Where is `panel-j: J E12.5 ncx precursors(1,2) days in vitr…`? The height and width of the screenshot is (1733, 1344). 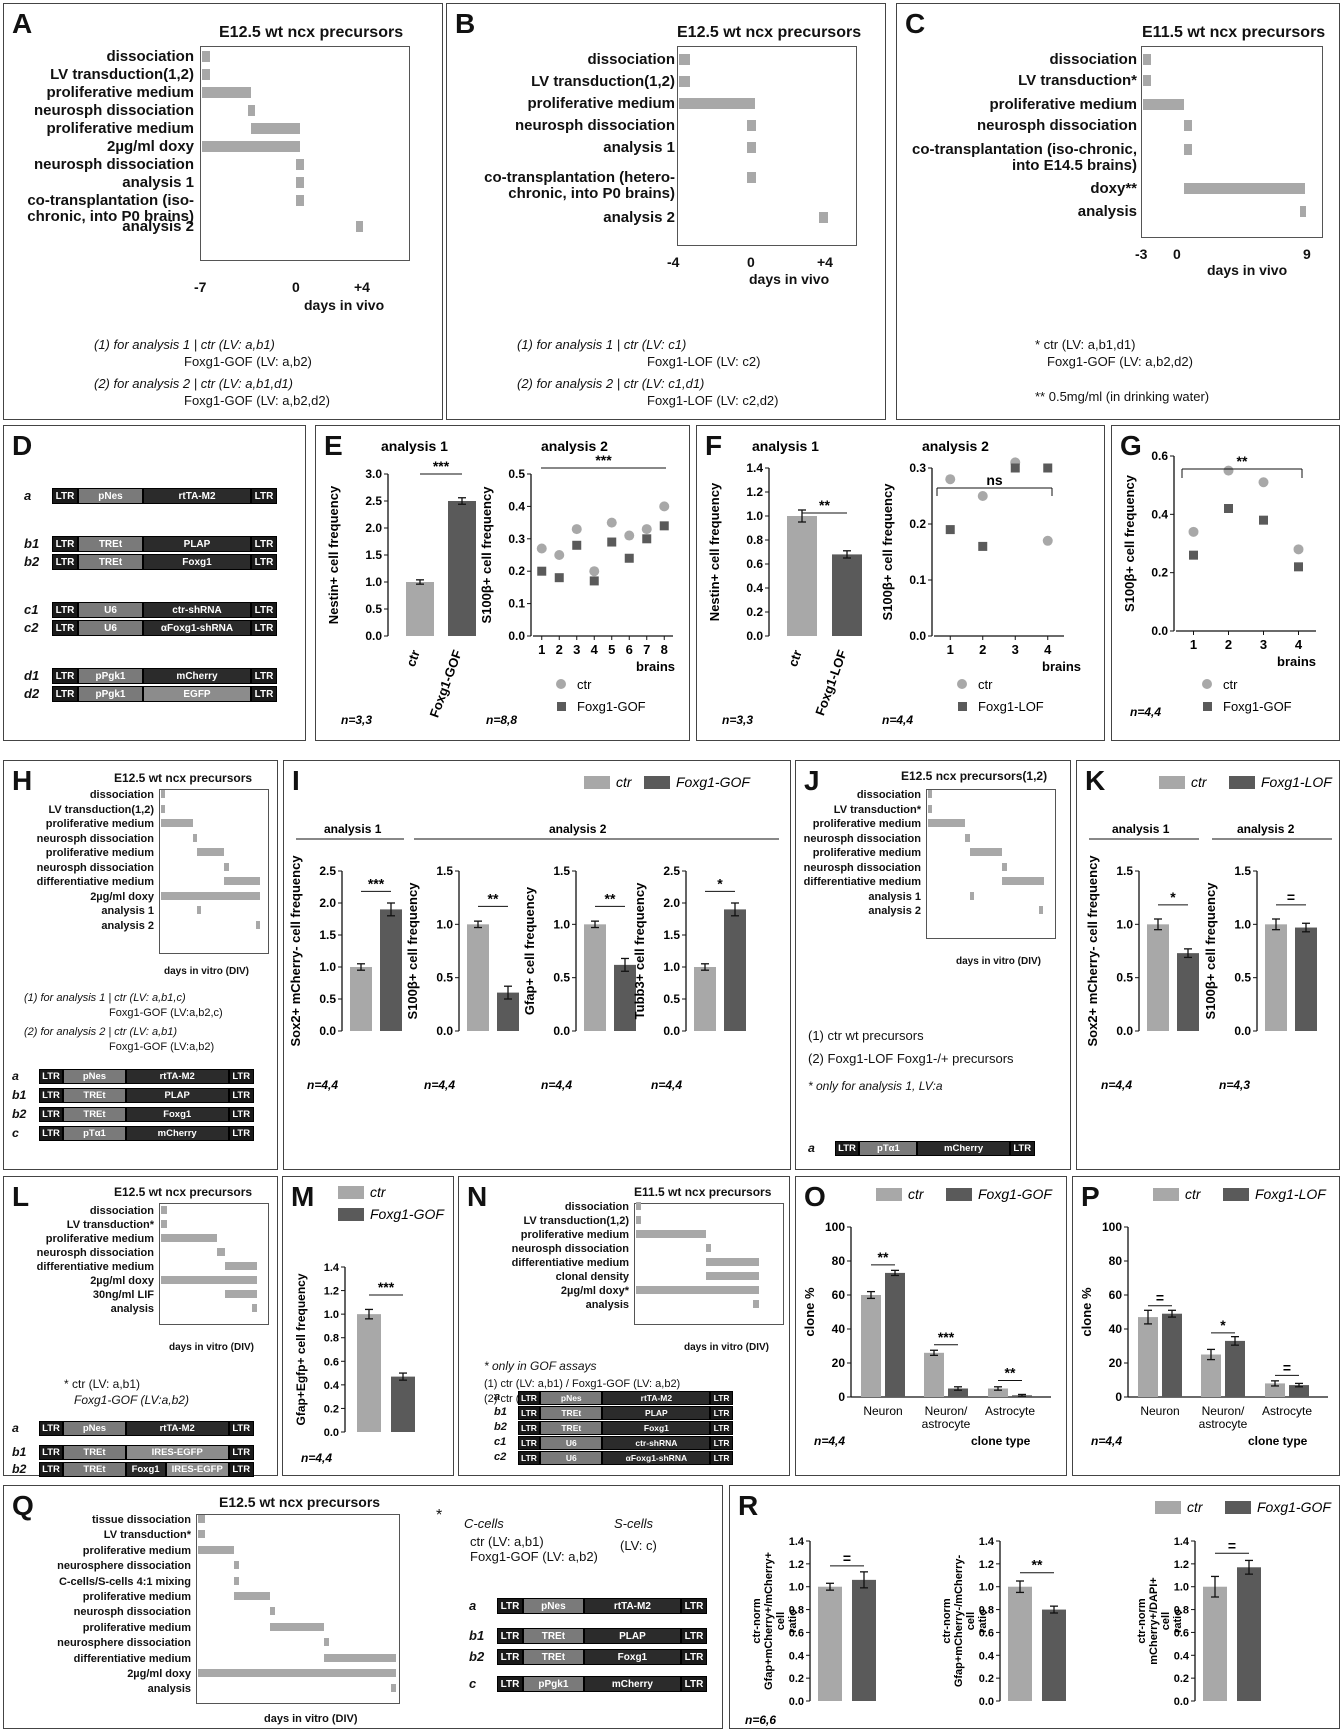
panel-j: J E12.5 ncx precursors(1,2) days in vitr… is located at coordinates (933, 965).